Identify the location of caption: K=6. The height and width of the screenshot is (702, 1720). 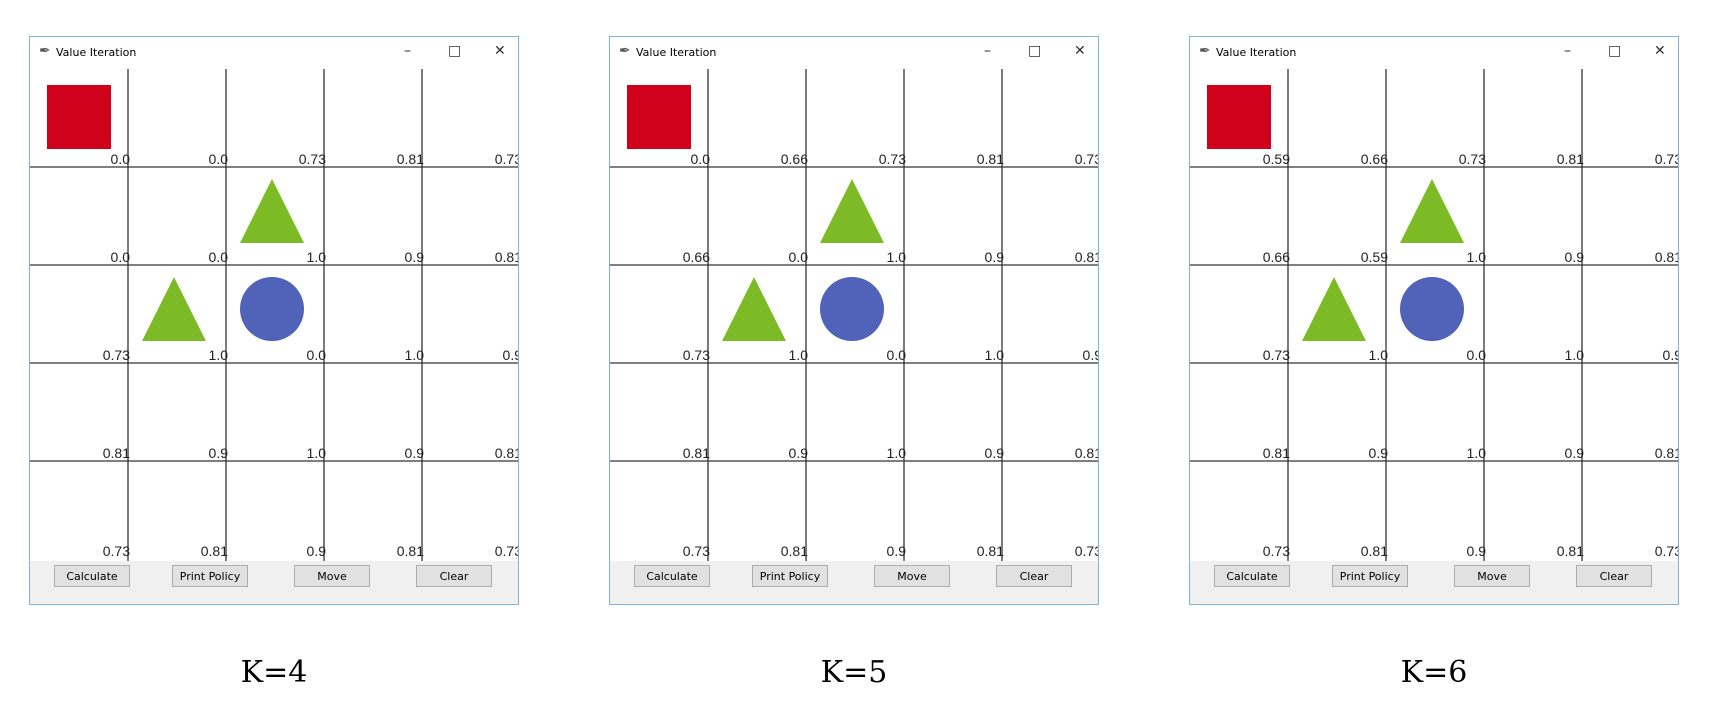
(1434, 672).